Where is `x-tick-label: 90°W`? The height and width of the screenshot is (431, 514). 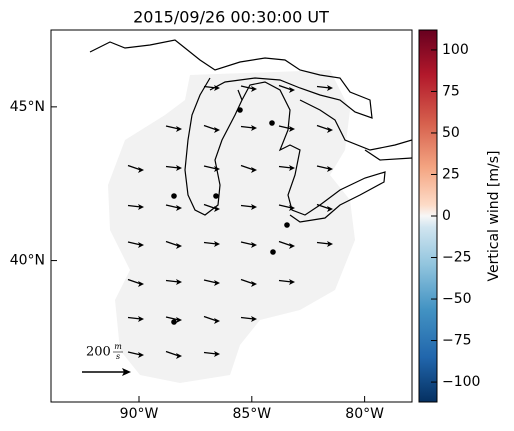
x-tick-label: 90°W is located at coordinates (139, 414).